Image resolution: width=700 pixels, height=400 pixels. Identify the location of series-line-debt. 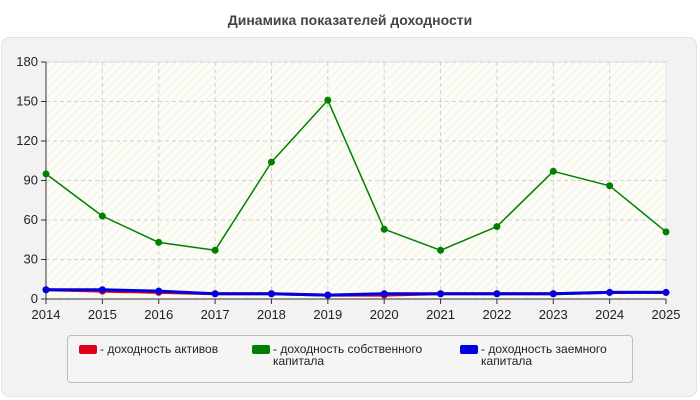
(356, 292).